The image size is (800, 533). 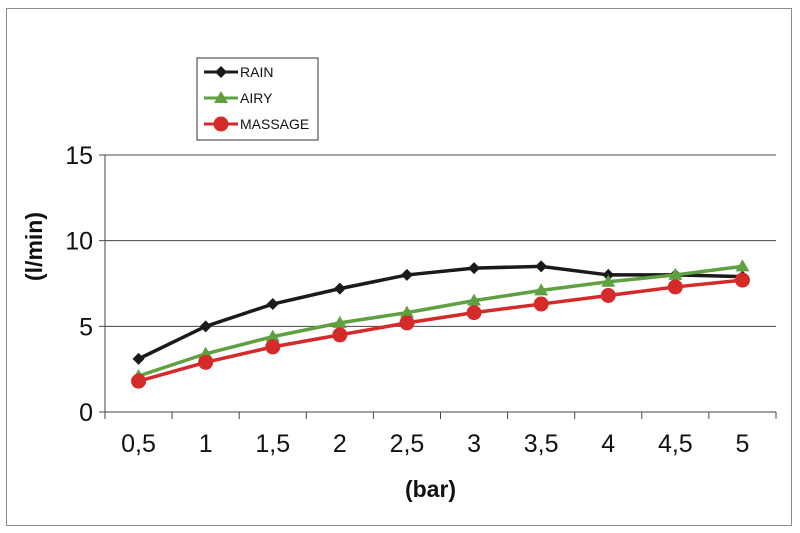 What do you see at coordinates (256, 72) in the screenshot?
I see `legend-label-rain: RAIN` at bounding box center [256, 72].